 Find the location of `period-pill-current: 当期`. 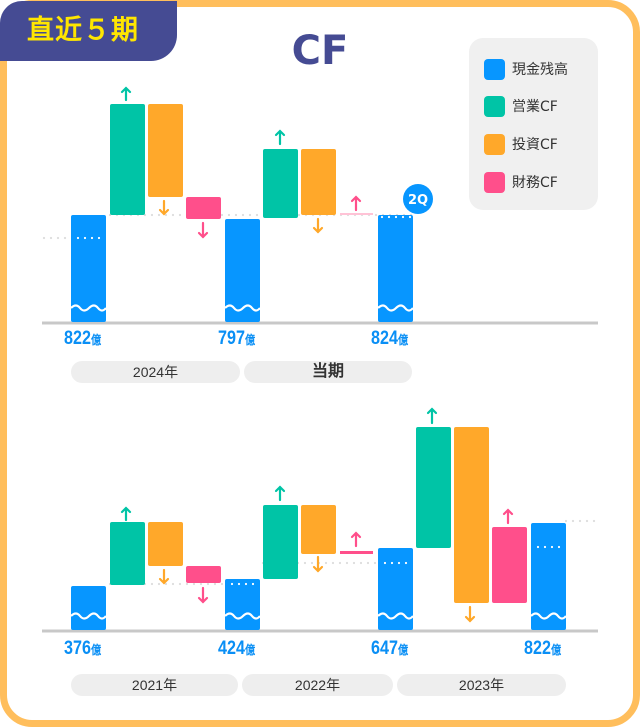

period-pill-current: 当期 is located at coordinates (328, 372).